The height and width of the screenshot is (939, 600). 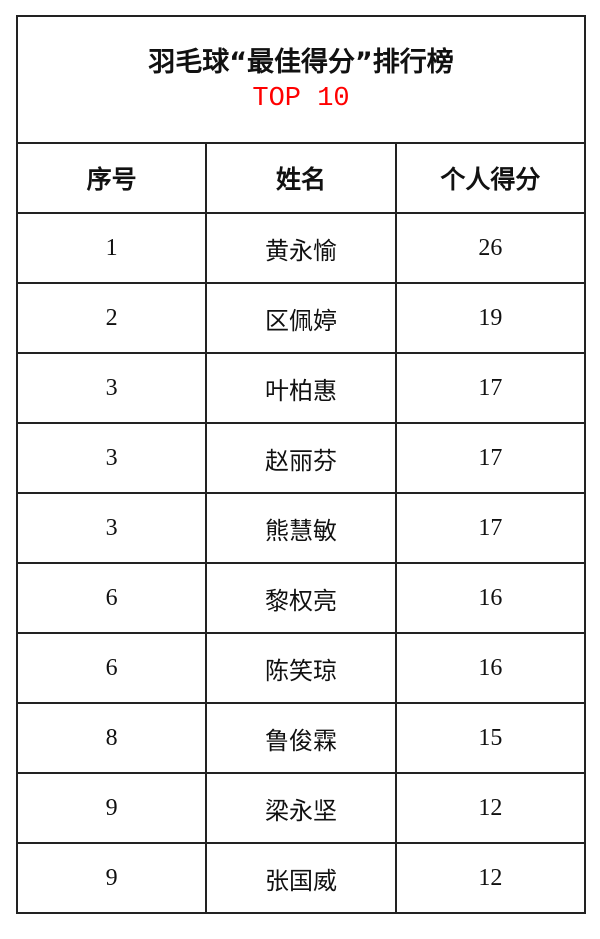 What do you see at coordinates (490, 738) in the screenshot?
I see `score-cell: 15` at bounding box center [490, 738].